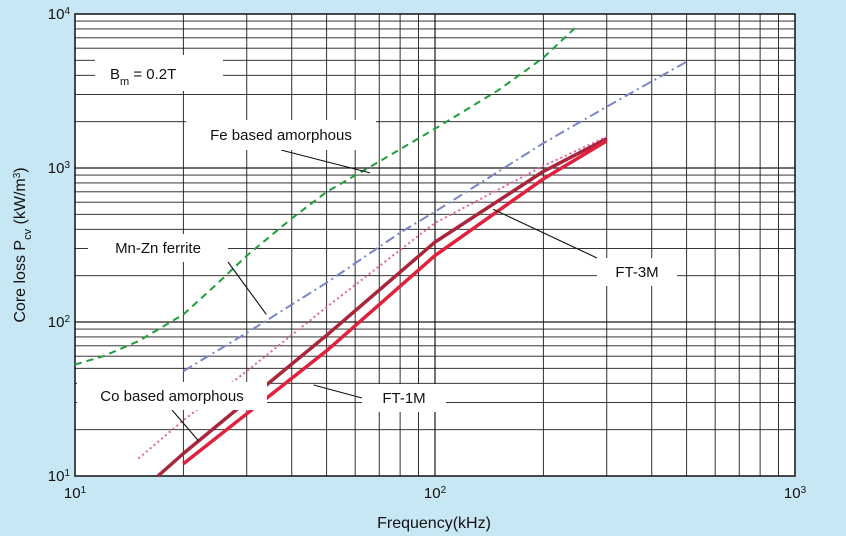 The width and height of the screenshot is (846, 536). What do you see at coordinates (59, 323) in the screenshot?
I see `y-tick-label: 10²` at bounding box center [59, 323].